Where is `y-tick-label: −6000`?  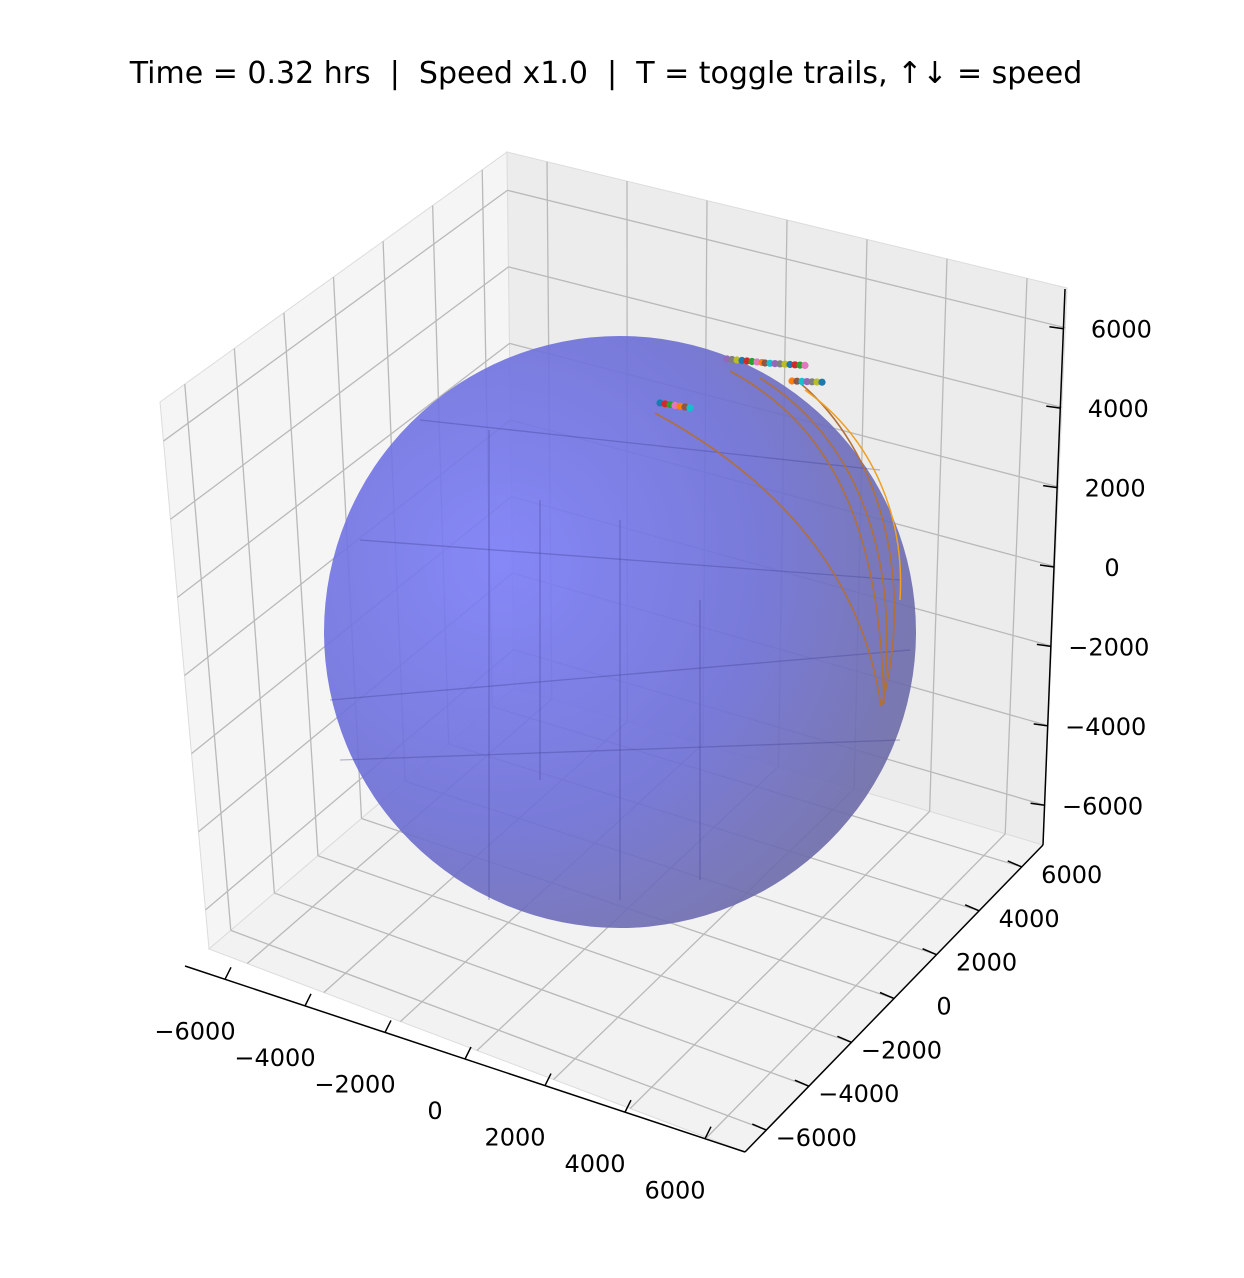 y-tick-label: −6000 is located at coordinates (816, 1138).